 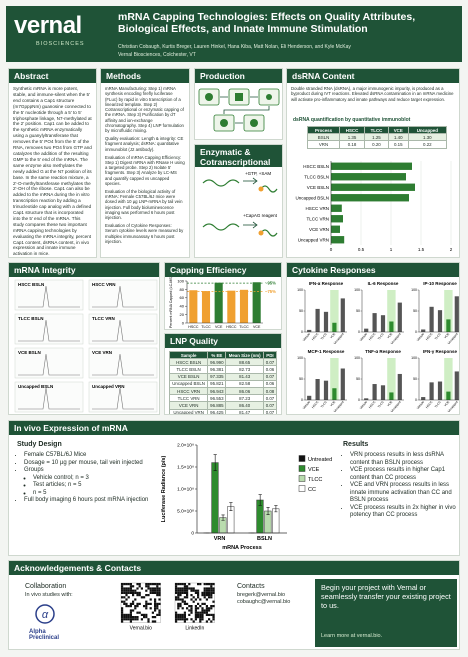 What do you see at coordinates (258, 173) in the screenshot?
I see `diagram-label: +GTP, +SAM` at bounding box center [258, 173].